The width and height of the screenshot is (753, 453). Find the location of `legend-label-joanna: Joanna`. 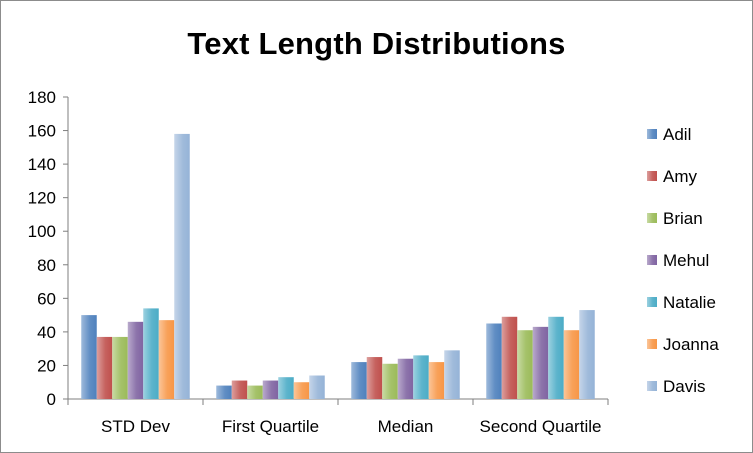

legend-label-joanna: Joanna is located at coordinates (691, 344).